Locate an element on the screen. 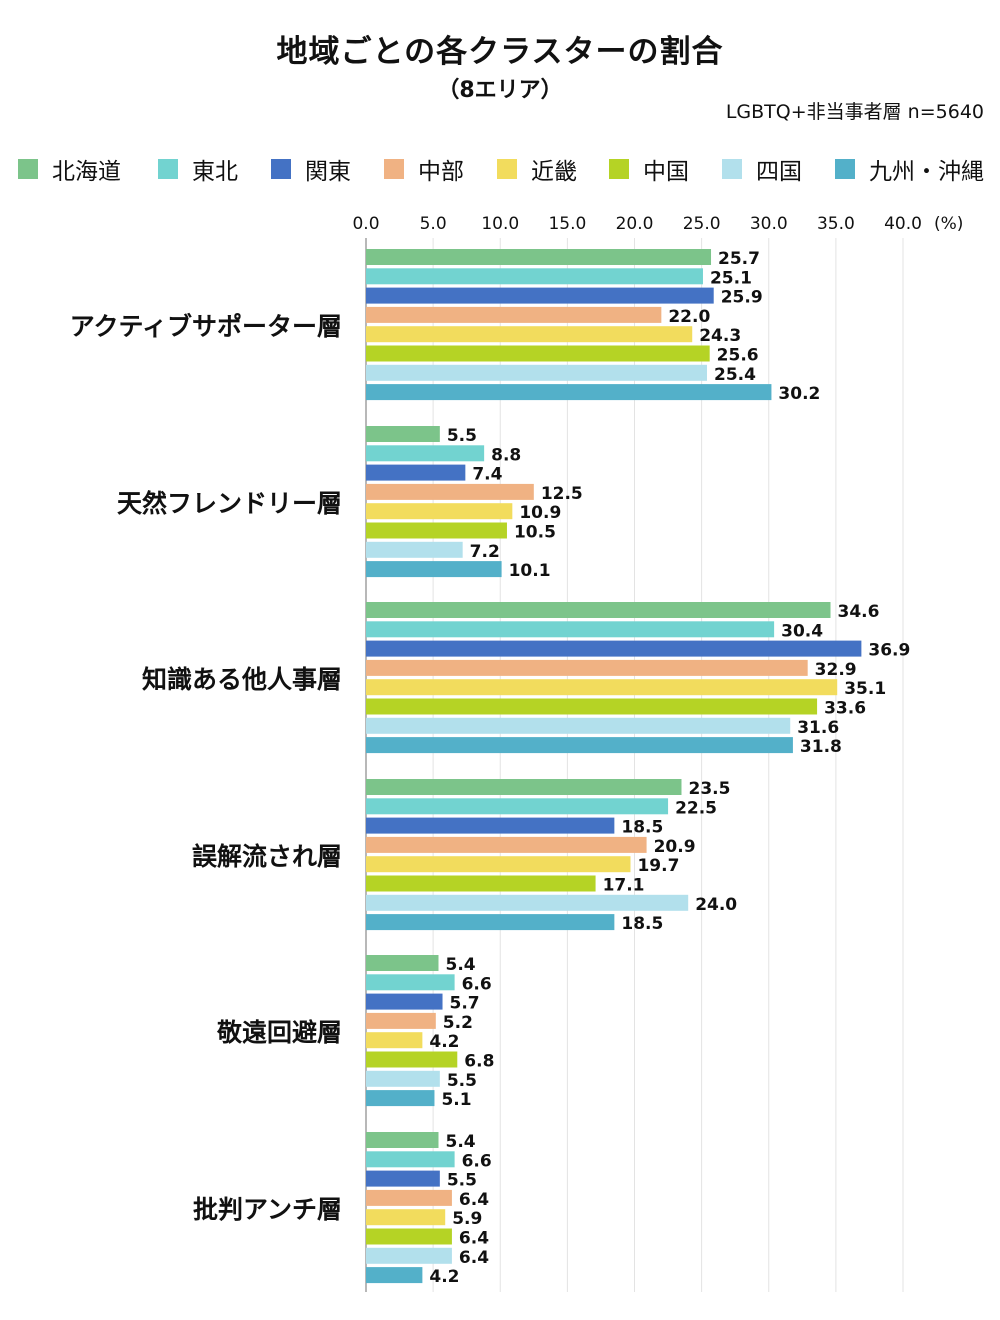 The width and height of the screenshot is (1000, 1320). legend: 北海道 東北 関東 中部 近畿 中国 四国 九州・沖縄 is located at coordinates (505, 169).